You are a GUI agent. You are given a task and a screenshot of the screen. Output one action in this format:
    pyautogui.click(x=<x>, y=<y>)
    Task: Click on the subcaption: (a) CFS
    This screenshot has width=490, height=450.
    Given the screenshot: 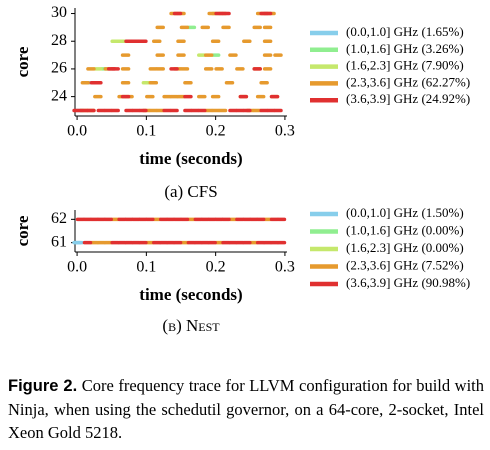 What is the action you would take?
    pyautogui.click(x=190, y=191)
    